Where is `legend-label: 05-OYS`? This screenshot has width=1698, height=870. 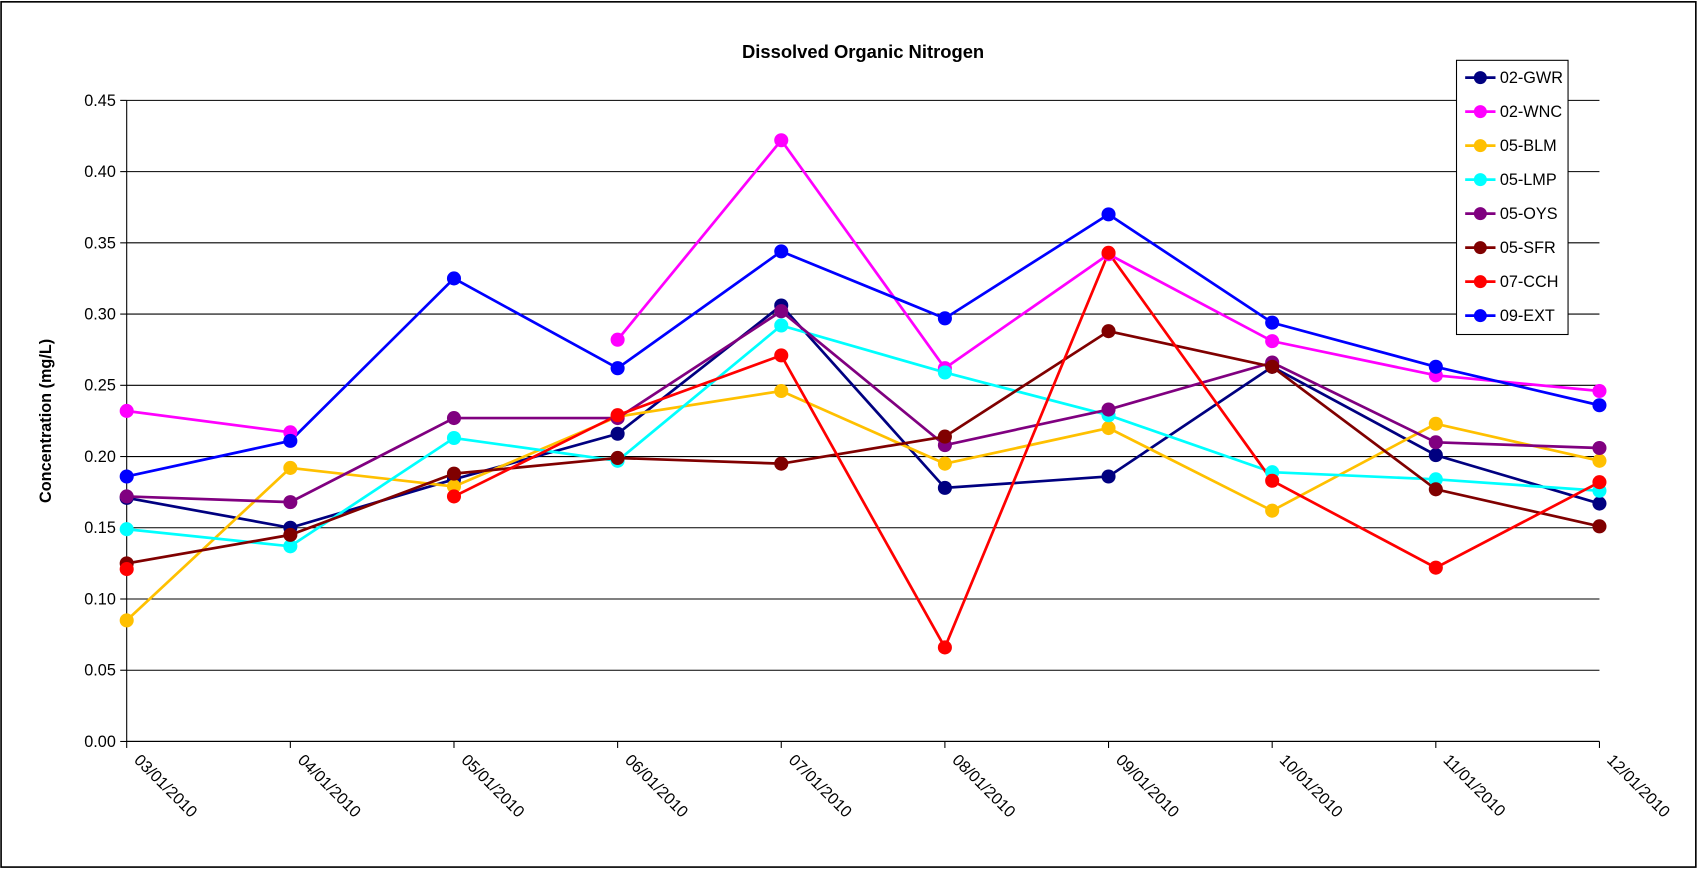 legend-label: 05-OYS is located at coordinates (1529, 214).